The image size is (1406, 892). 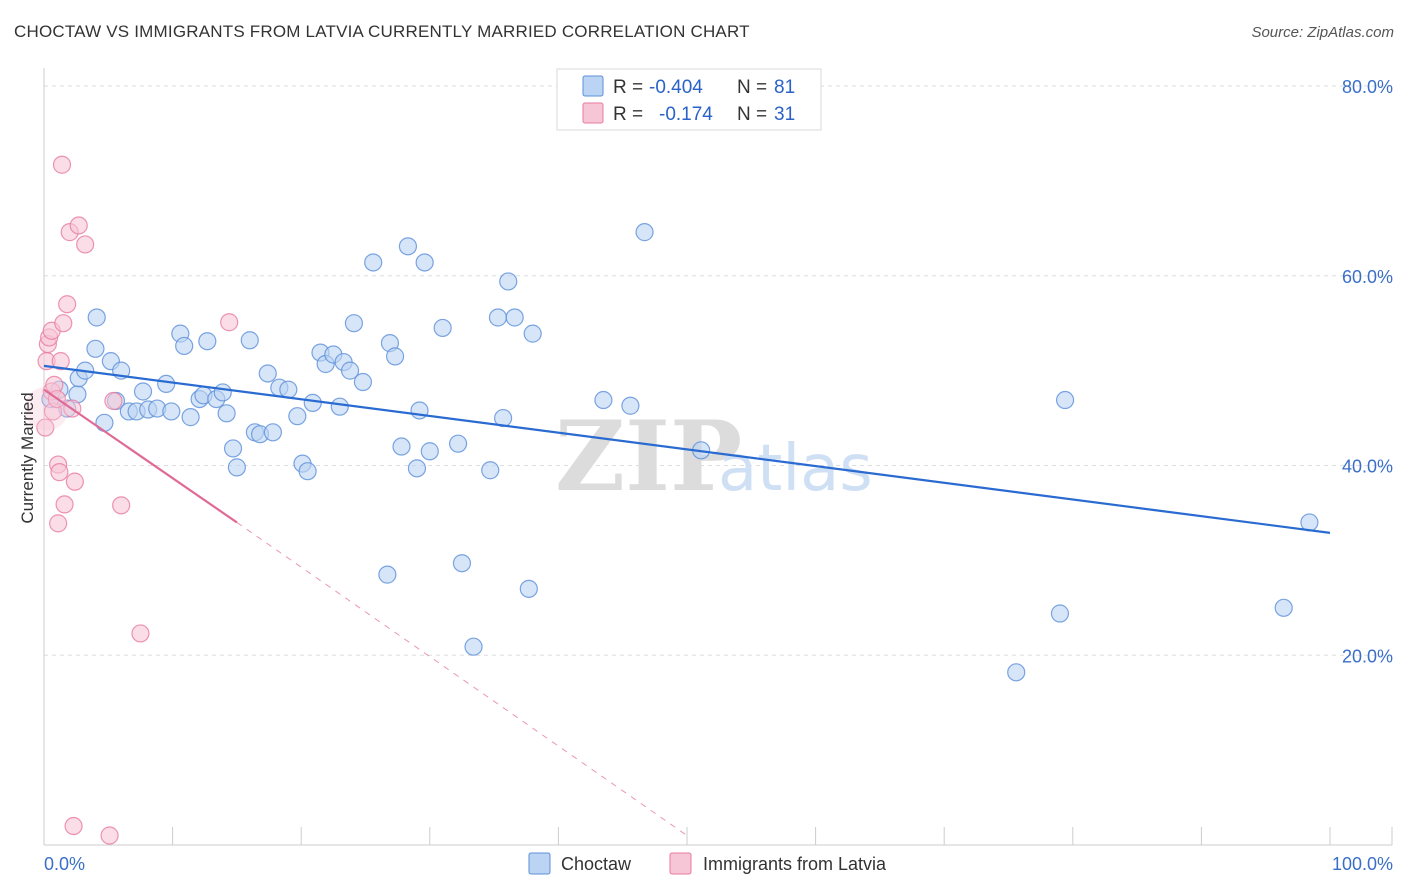 What do you see at coordinates (593, 86) in the screenshot?
I see `legend-swatch-choctaw` at bounding box center [593, 86].